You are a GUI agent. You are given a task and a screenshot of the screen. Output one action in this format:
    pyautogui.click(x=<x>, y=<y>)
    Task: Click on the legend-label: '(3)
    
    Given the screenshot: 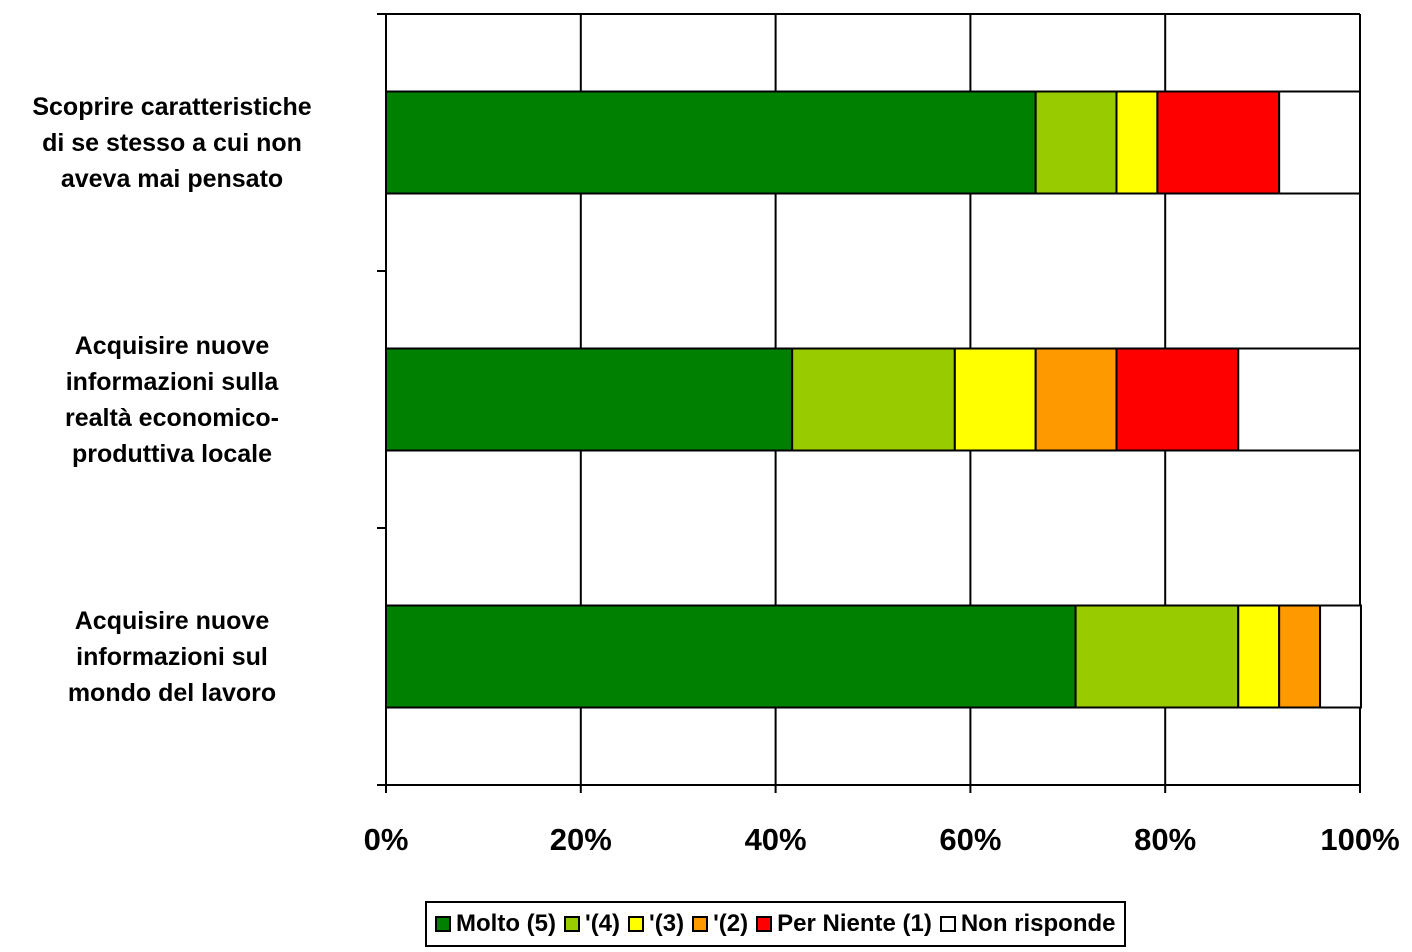 What is the action you would take?
    pyautogui.click(x=667, y=923)
    